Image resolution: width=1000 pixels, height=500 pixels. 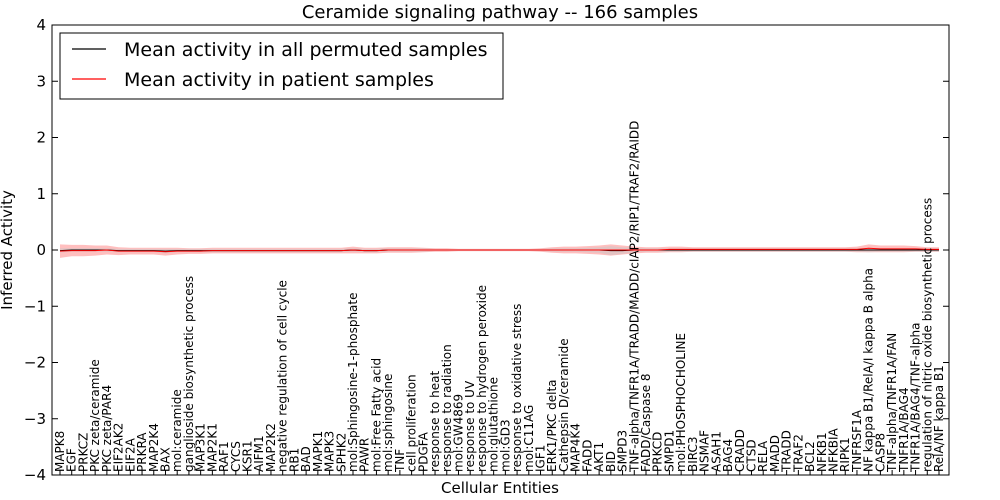 What do you see at coordinates (41, 138) in the screenshot?
I see `y-tick-label: 2` at bounding box center [41, 138].